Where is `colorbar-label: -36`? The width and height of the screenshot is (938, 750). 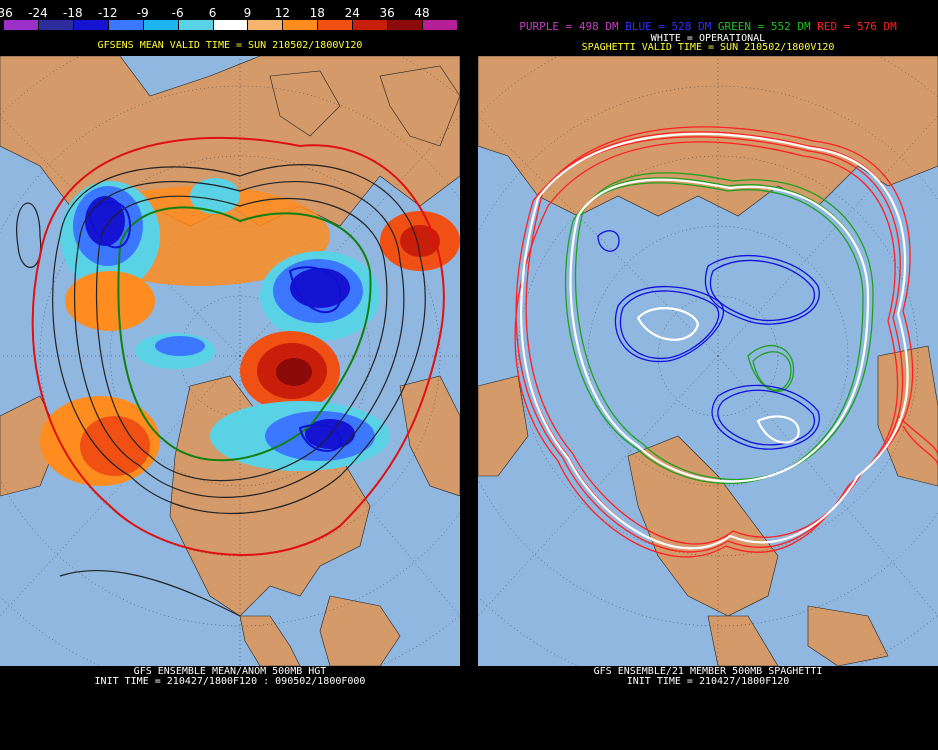
colorbar-label: -36 is located at coordinates (6, 13).